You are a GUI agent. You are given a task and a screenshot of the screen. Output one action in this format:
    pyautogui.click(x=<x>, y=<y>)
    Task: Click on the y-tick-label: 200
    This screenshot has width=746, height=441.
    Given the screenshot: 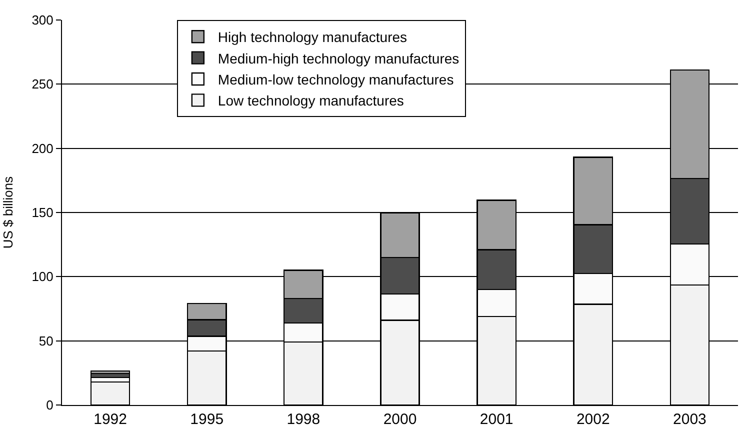 What is the action you would take?
    pyautogui.click(x=43, y=148)
    